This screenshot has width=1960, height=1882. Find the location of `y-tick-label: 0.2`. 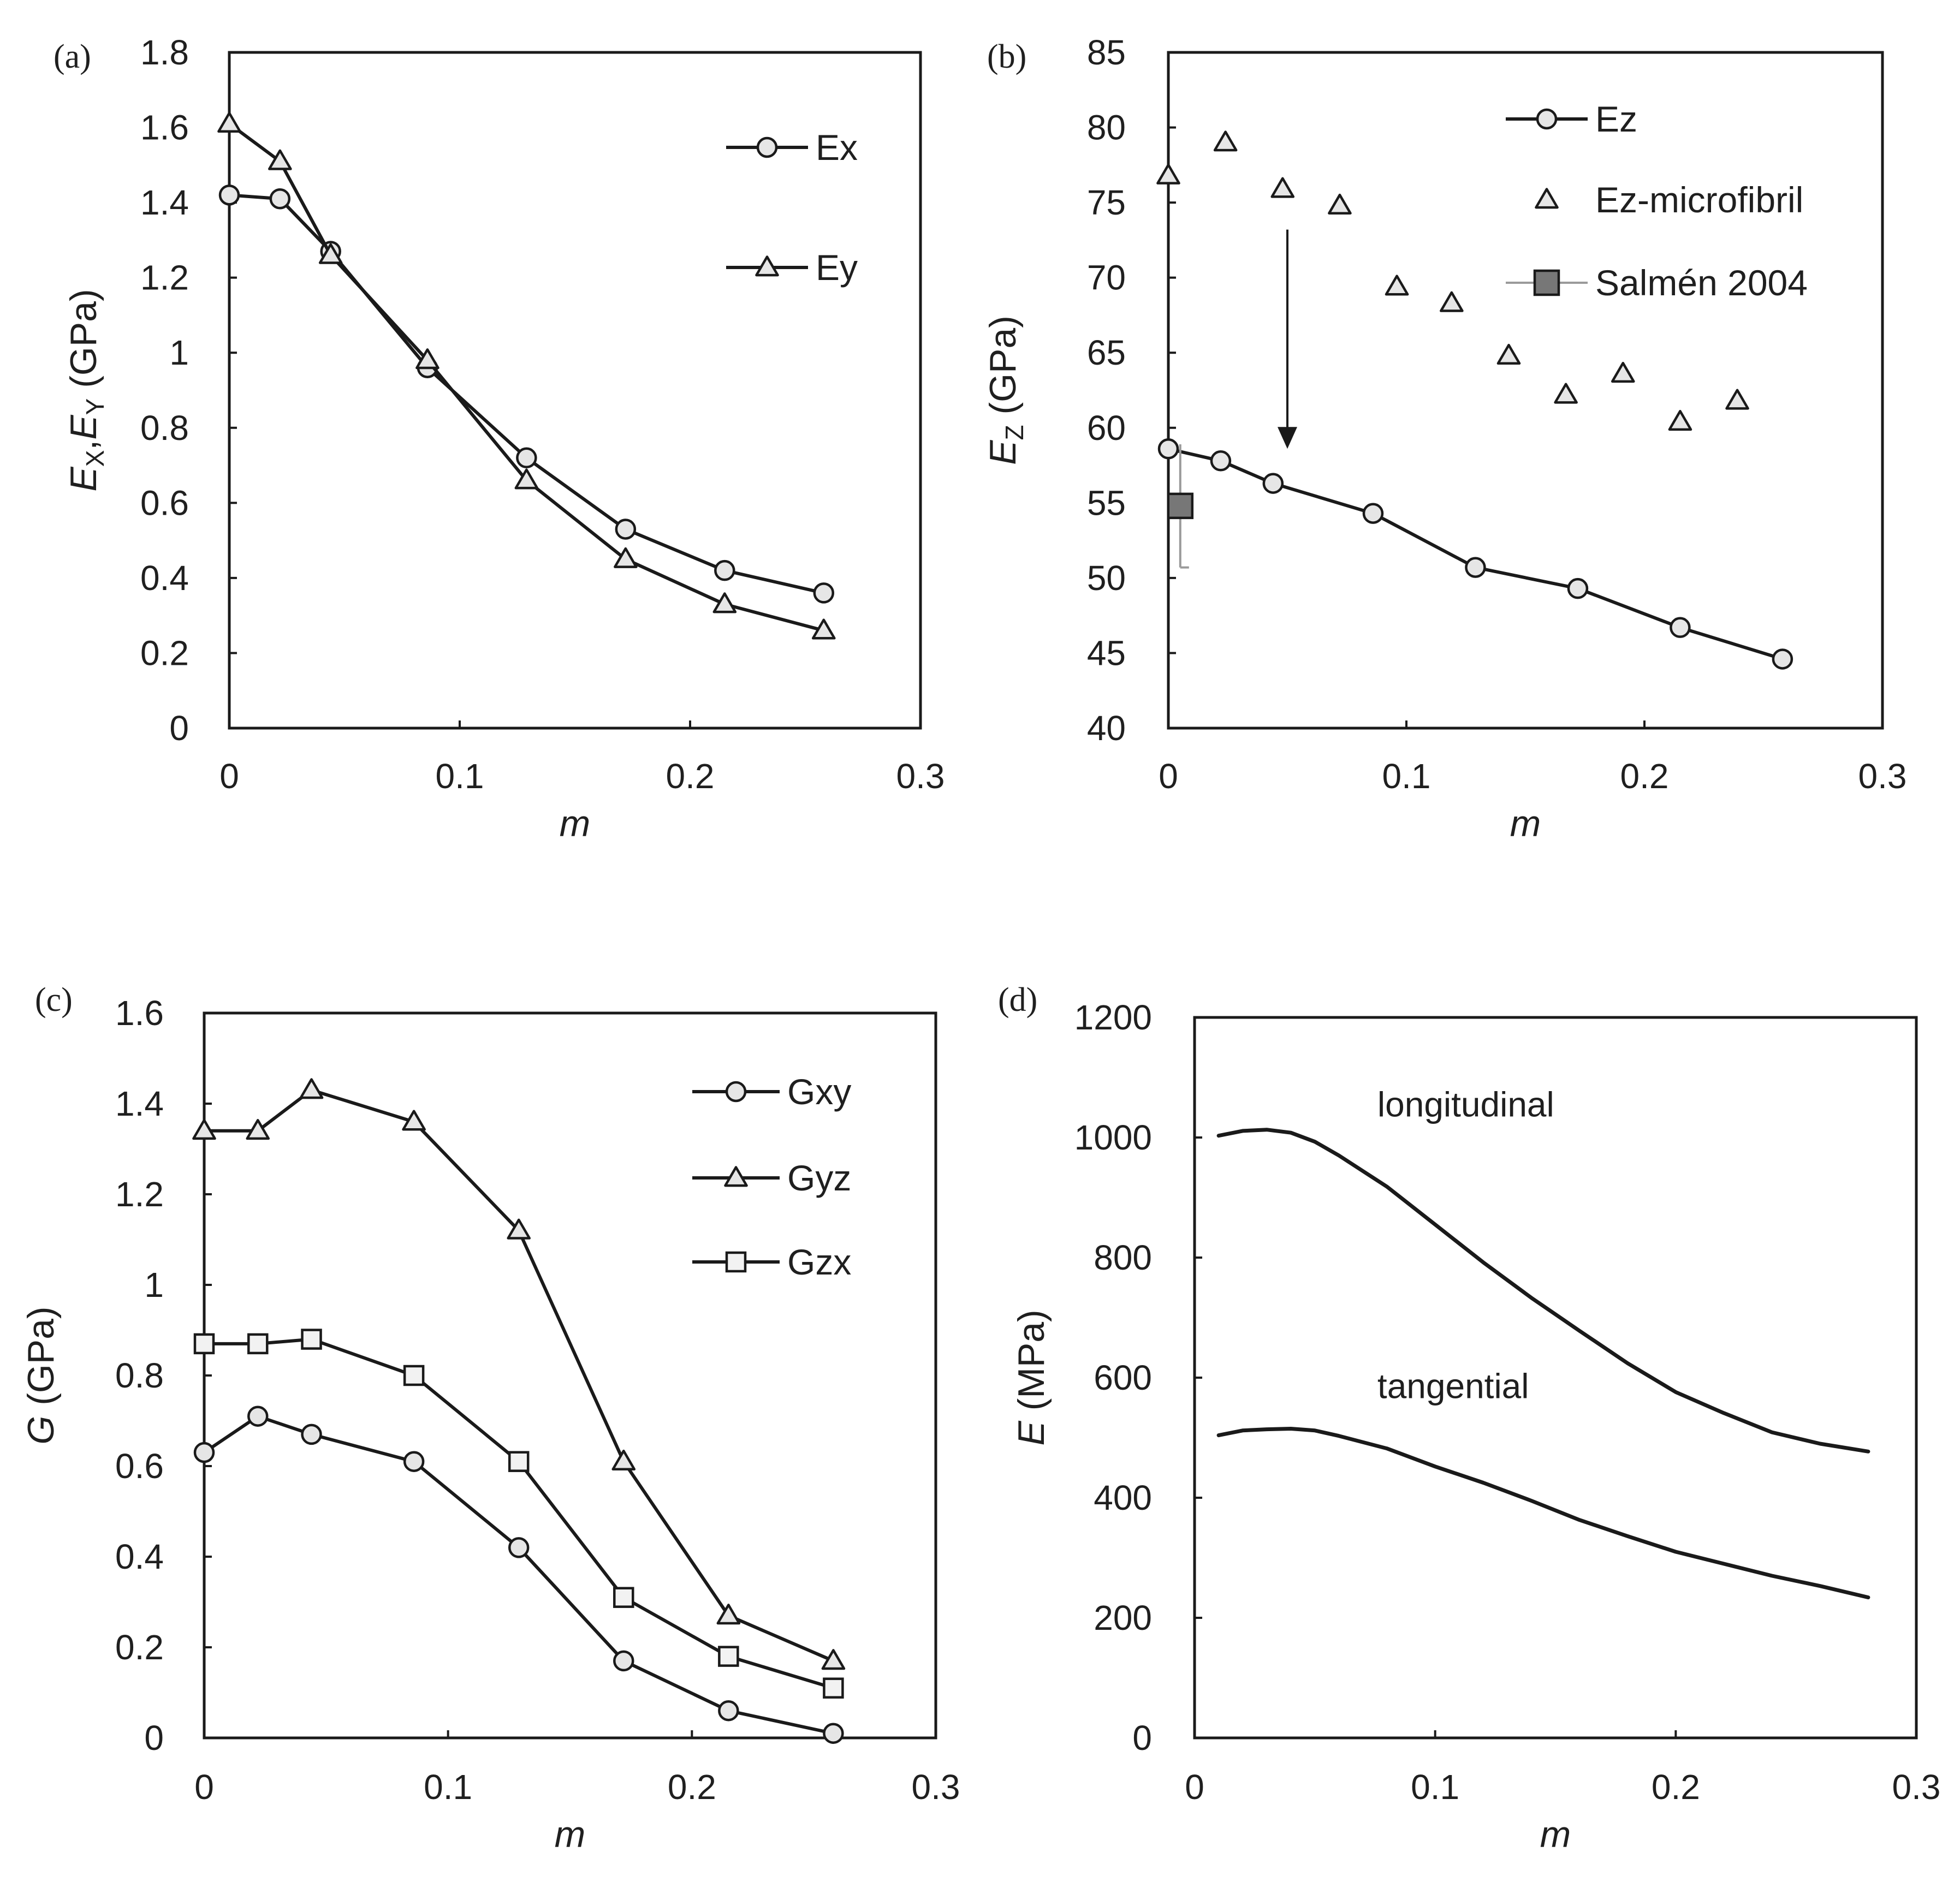

y-tick-label: 0.2 is located at coordinates (164, 652).